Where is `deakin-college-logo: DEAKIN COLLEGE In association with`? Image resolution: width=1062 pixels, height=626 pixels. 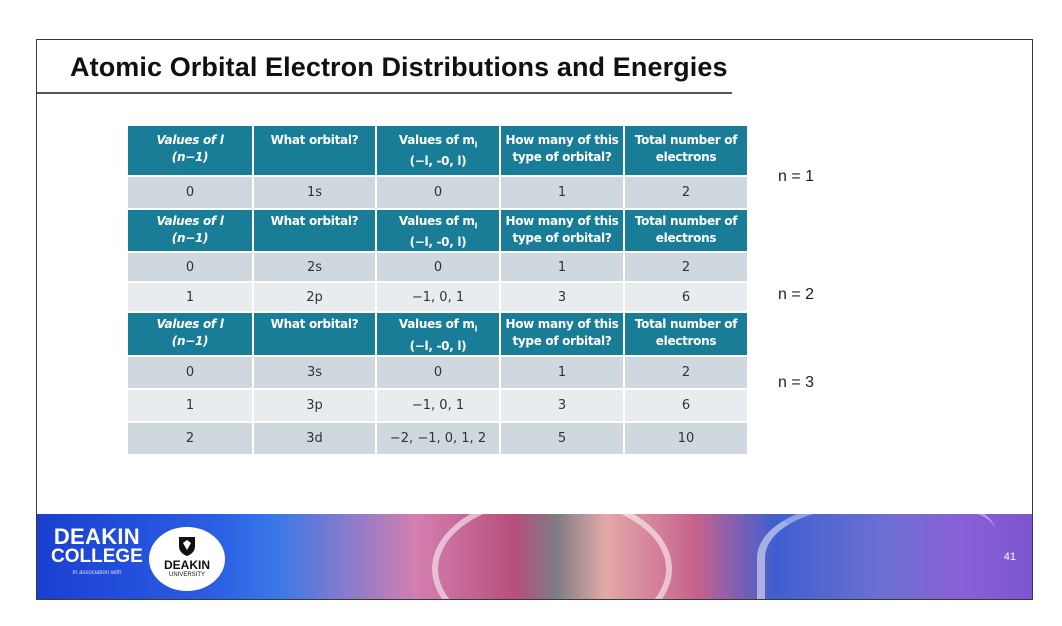
deakin-college-logo: DEAKIN COLLEGE In association with is located at coordinates (97, 550).